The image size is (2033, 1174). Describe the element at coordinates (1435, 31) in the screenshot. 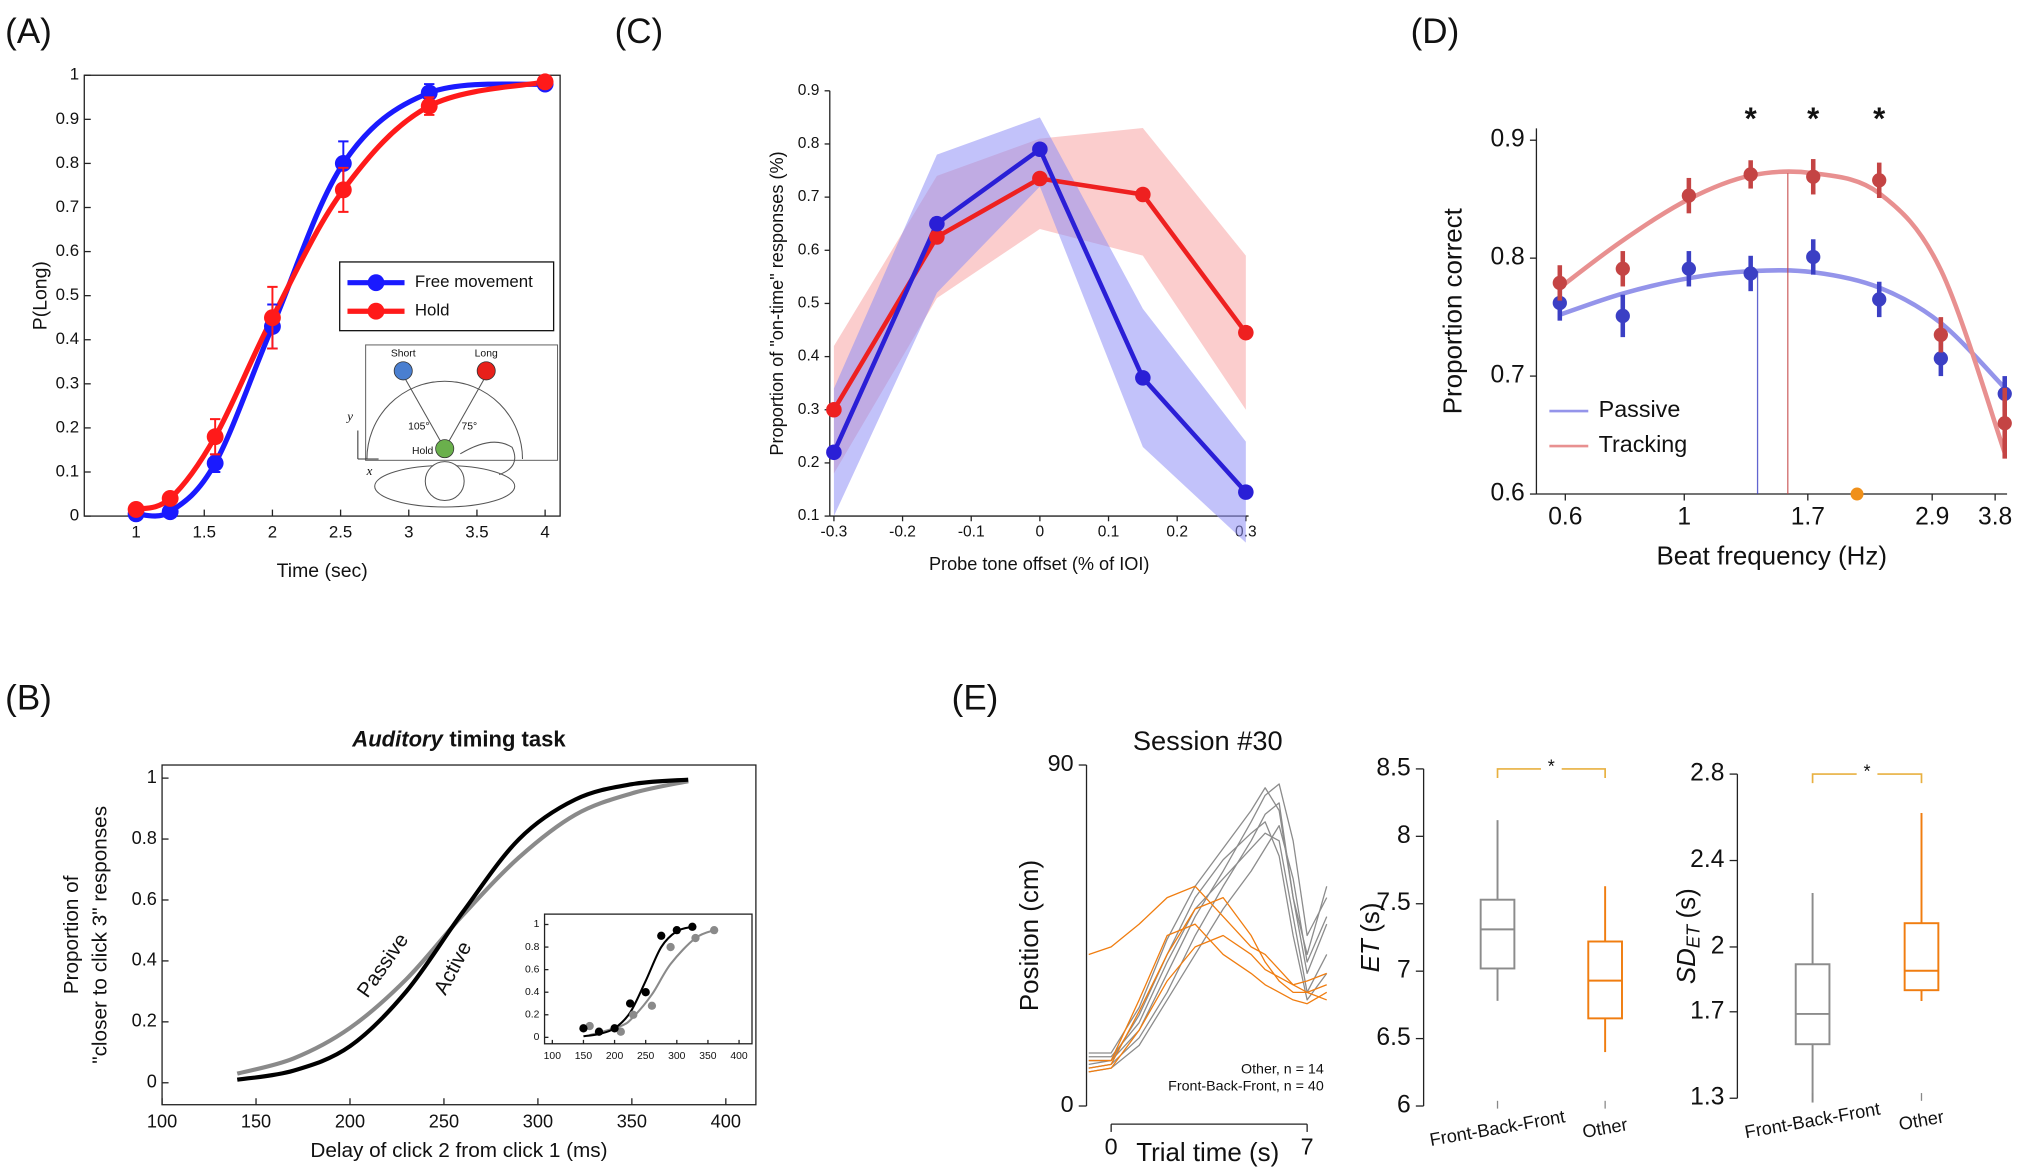

I see `panel-label: (D)` at that location.